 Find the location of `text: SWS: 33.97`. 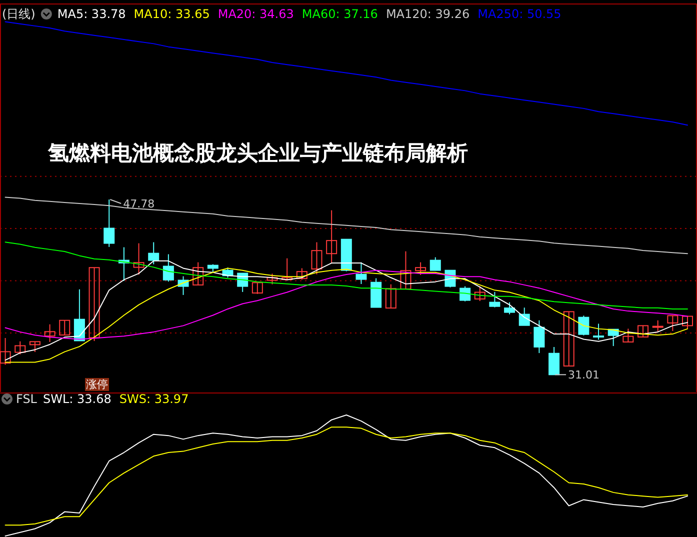

text: SWS: 33.97 is located at coordinates (154, 399).